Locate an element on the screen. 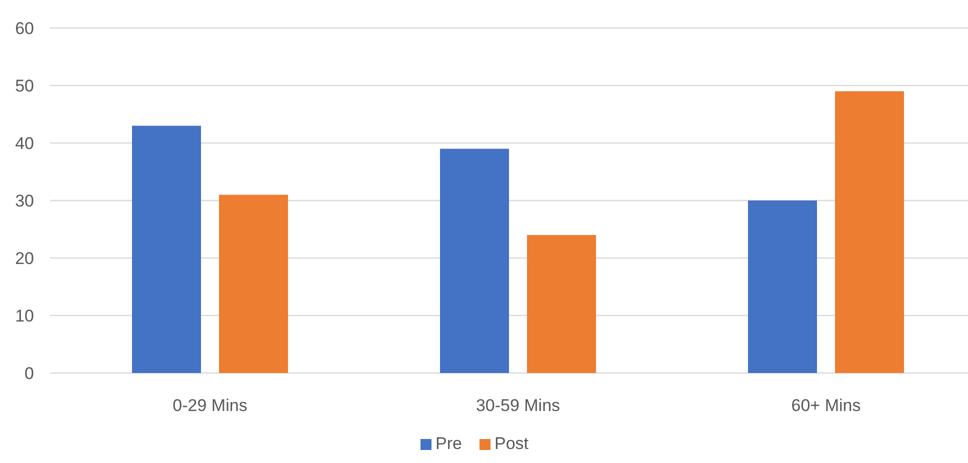  y-tick-label: 50 is located at coordinates (24, 86).